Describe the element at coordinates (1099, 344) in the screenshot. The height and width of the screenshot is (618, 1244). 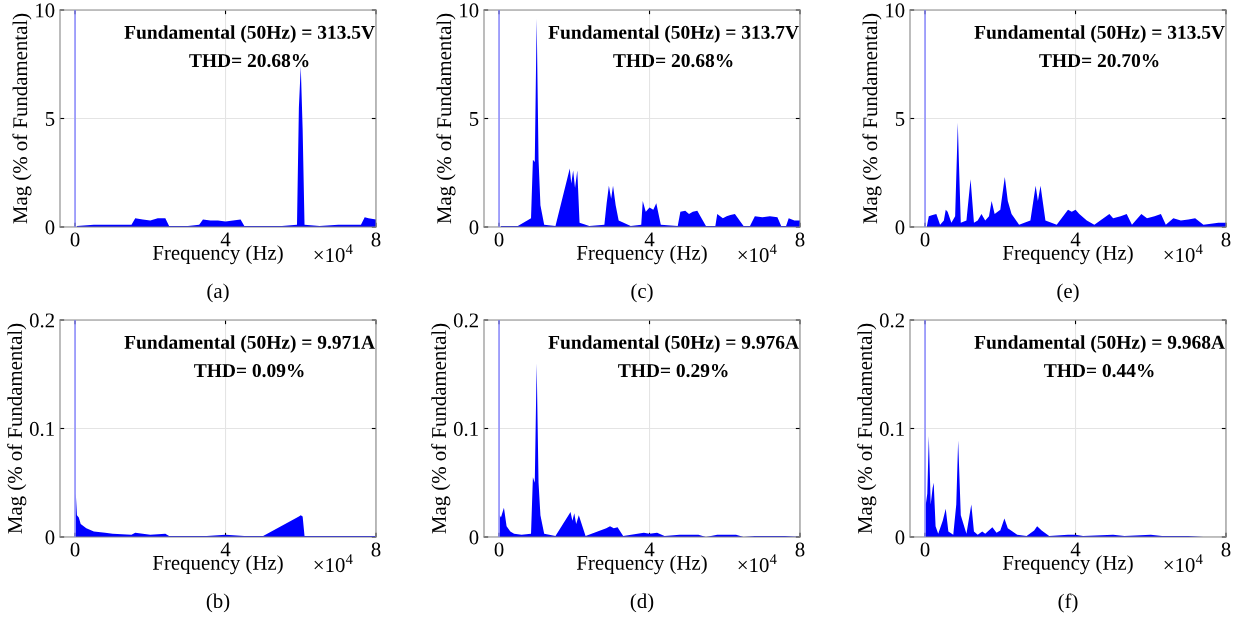
I see `annotation: Fundamental (50Hz) = 9.968A` at that location.